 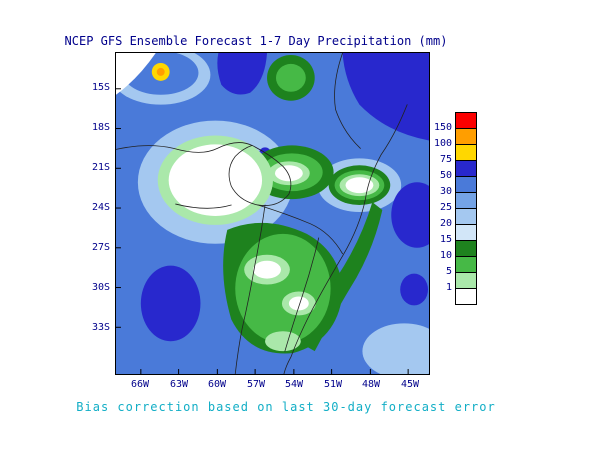 I want to click on x-tick-label: 60W, so click(x=217, y=384).